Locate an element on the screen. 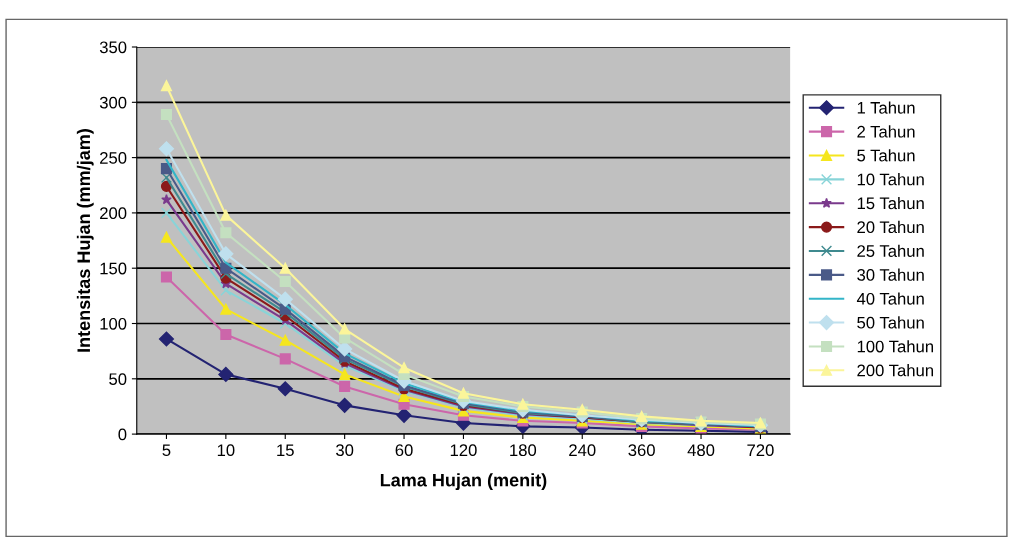 The width and height of the screenshot is (1013, 553). x-tick-label: 10 is located at coordinates (226, 450).